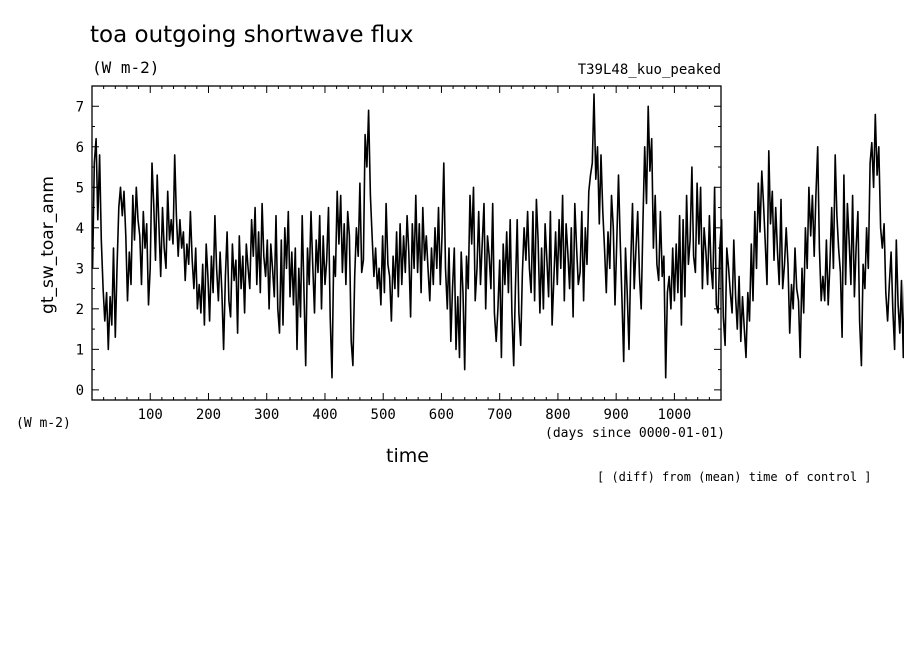 This screenshot has height=654, width=904. What do you see at coordinates (150, 415) in the screenshot?
I see `x-tick-label: 100` at bounding box center [150, 415].